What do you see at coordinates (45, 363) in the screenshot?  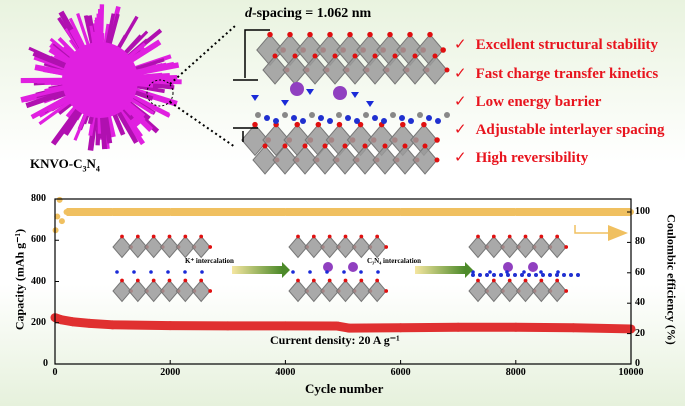 I see `y-tick-label: 0` at bounding box center [45, 363].